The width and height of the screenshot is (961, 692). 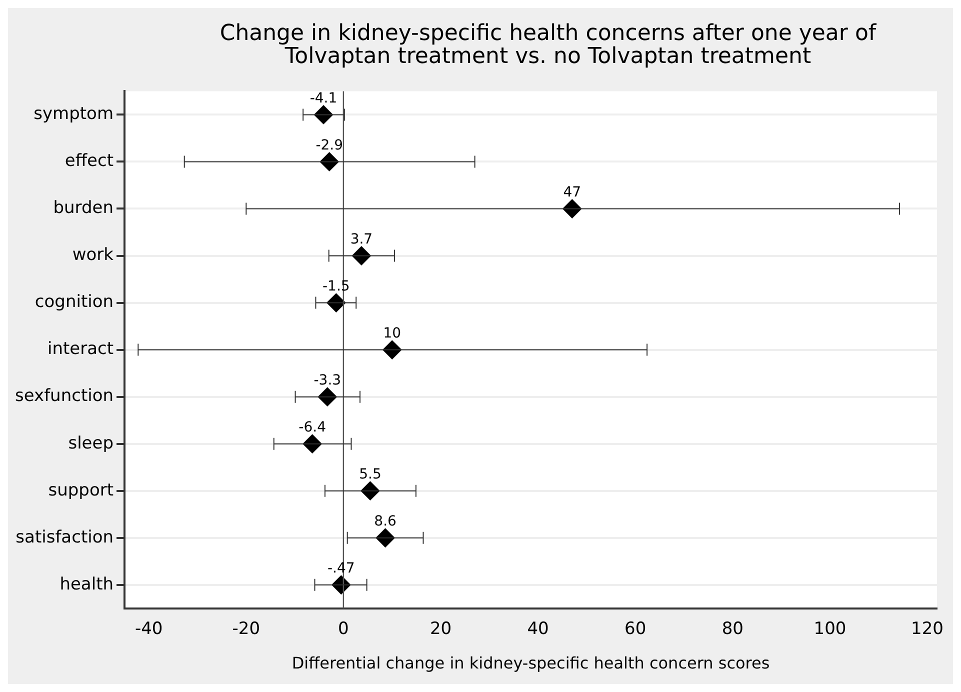 What do you see at coordinates (324, 98) in the screenshot?
I see `data-label: -4.1` at bounding box center [324, 98].